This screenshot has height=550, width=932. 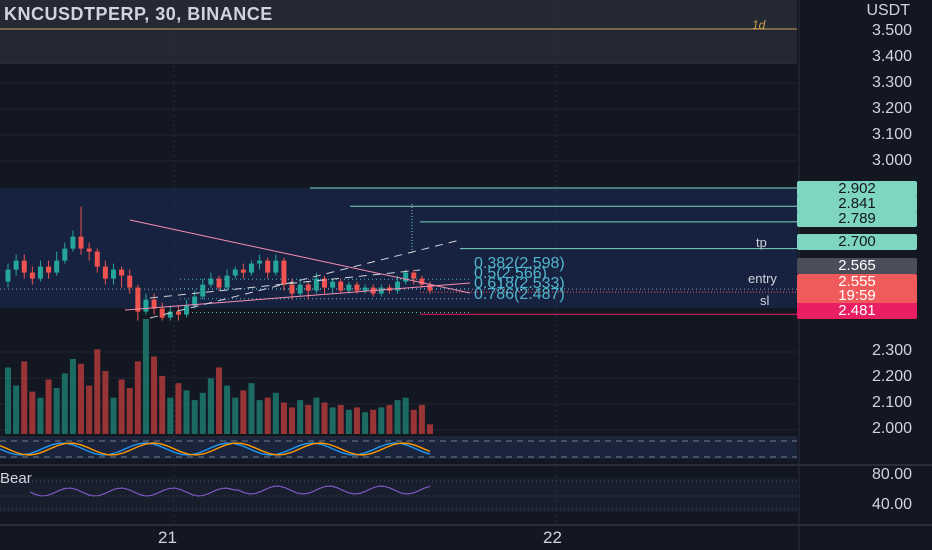 I want to click on price-tick: 3.500, so click(x=891, y=30).